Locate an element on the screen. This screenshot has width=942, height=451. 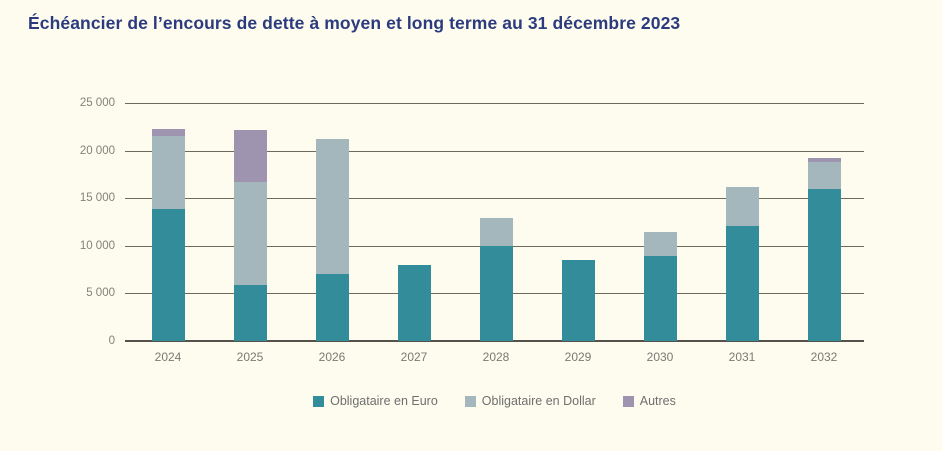
bar-segment-2024-autres is located at coordinates (168, 132).